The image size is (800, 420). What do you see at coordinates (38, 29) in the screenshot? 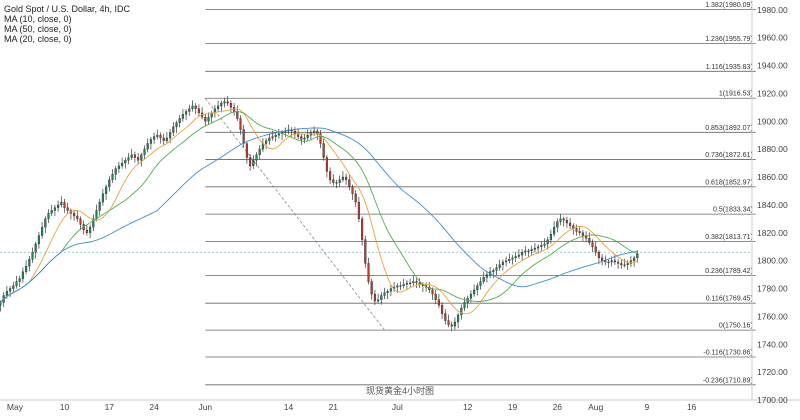
I see `legend-ma-50: MA (50, close, 0)` at bounding box center [38, 29].